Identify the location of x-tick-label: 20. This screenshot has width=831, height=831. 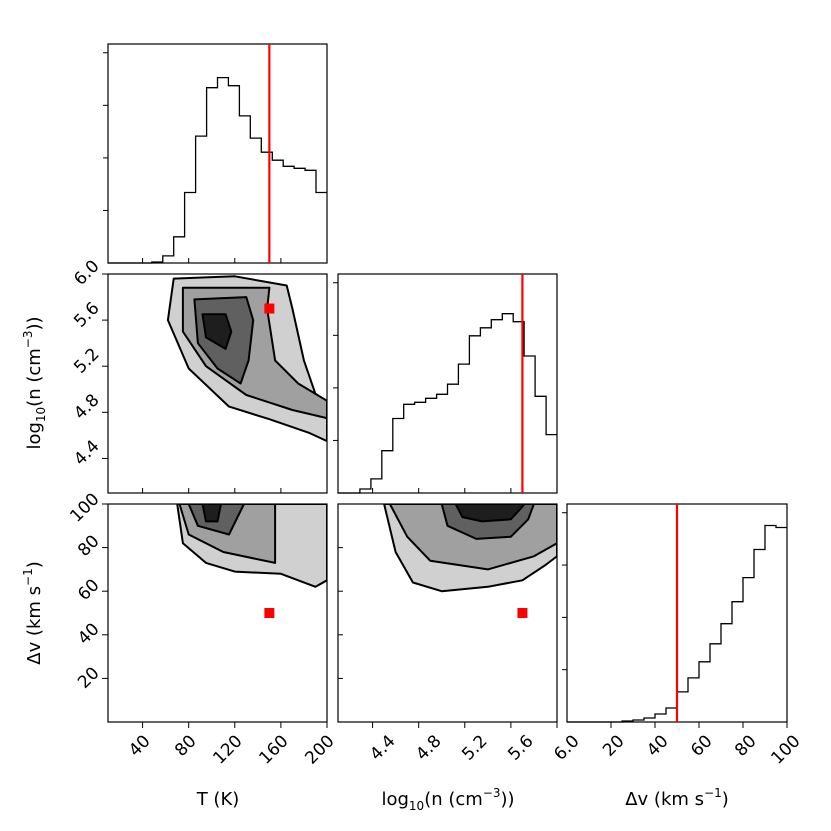
(613, 745).